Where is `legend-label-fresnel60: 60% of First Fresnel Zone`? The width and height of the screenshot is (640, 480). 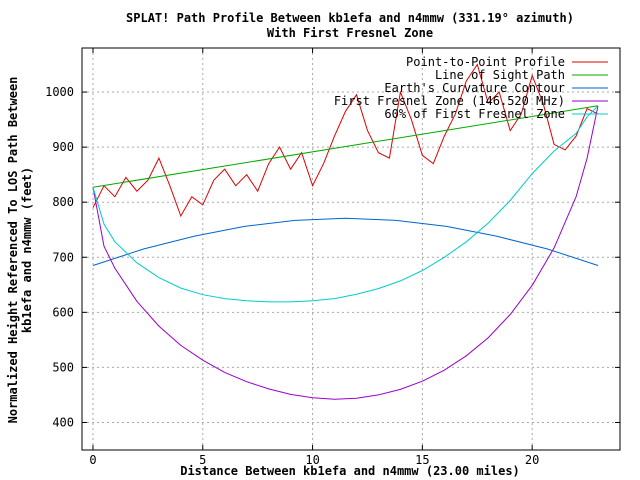
legend-label-fresnel60: 60% of First Fresnel Zone is located at coordinates (474, 114).